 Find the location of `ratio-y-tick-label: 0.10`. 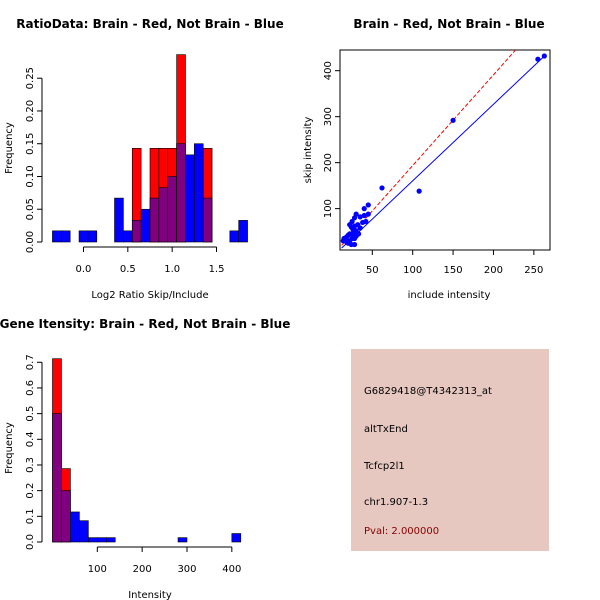

ratio-y-tick-label: 0.10 is located at coordinates (30, 176).